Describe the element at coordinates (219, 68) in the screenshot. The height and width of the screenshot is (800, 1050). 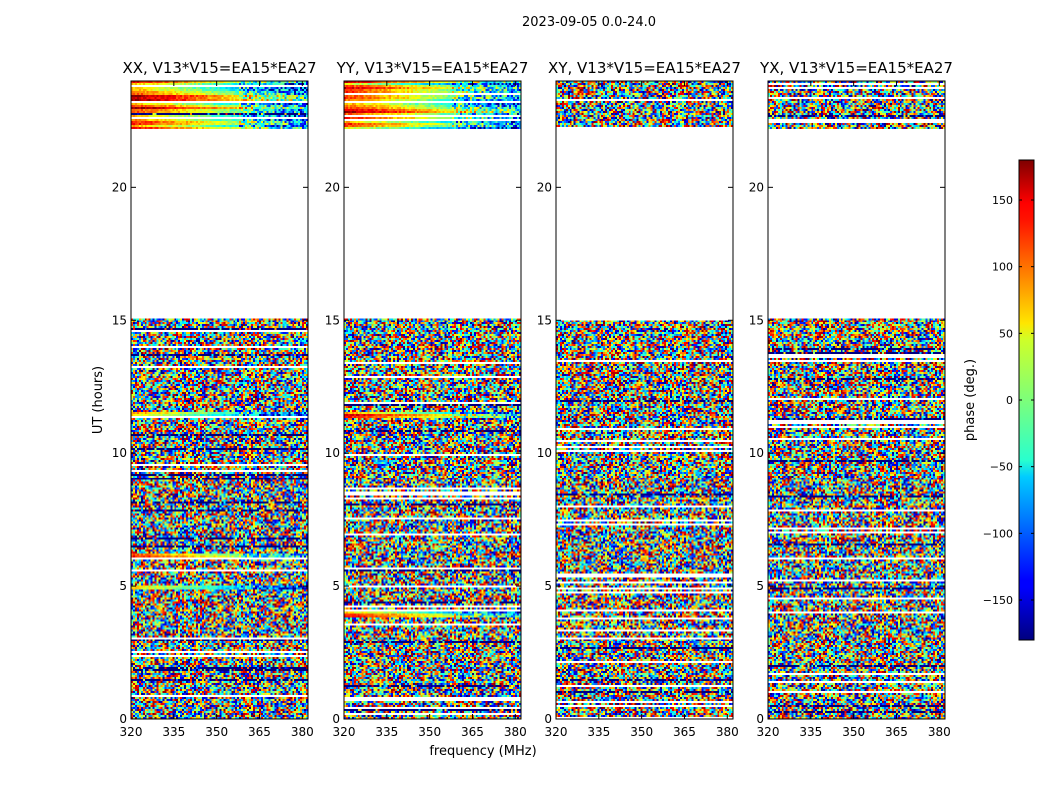
I see `panel-title: XX, V13*V15=EA15*EA27` at that location.